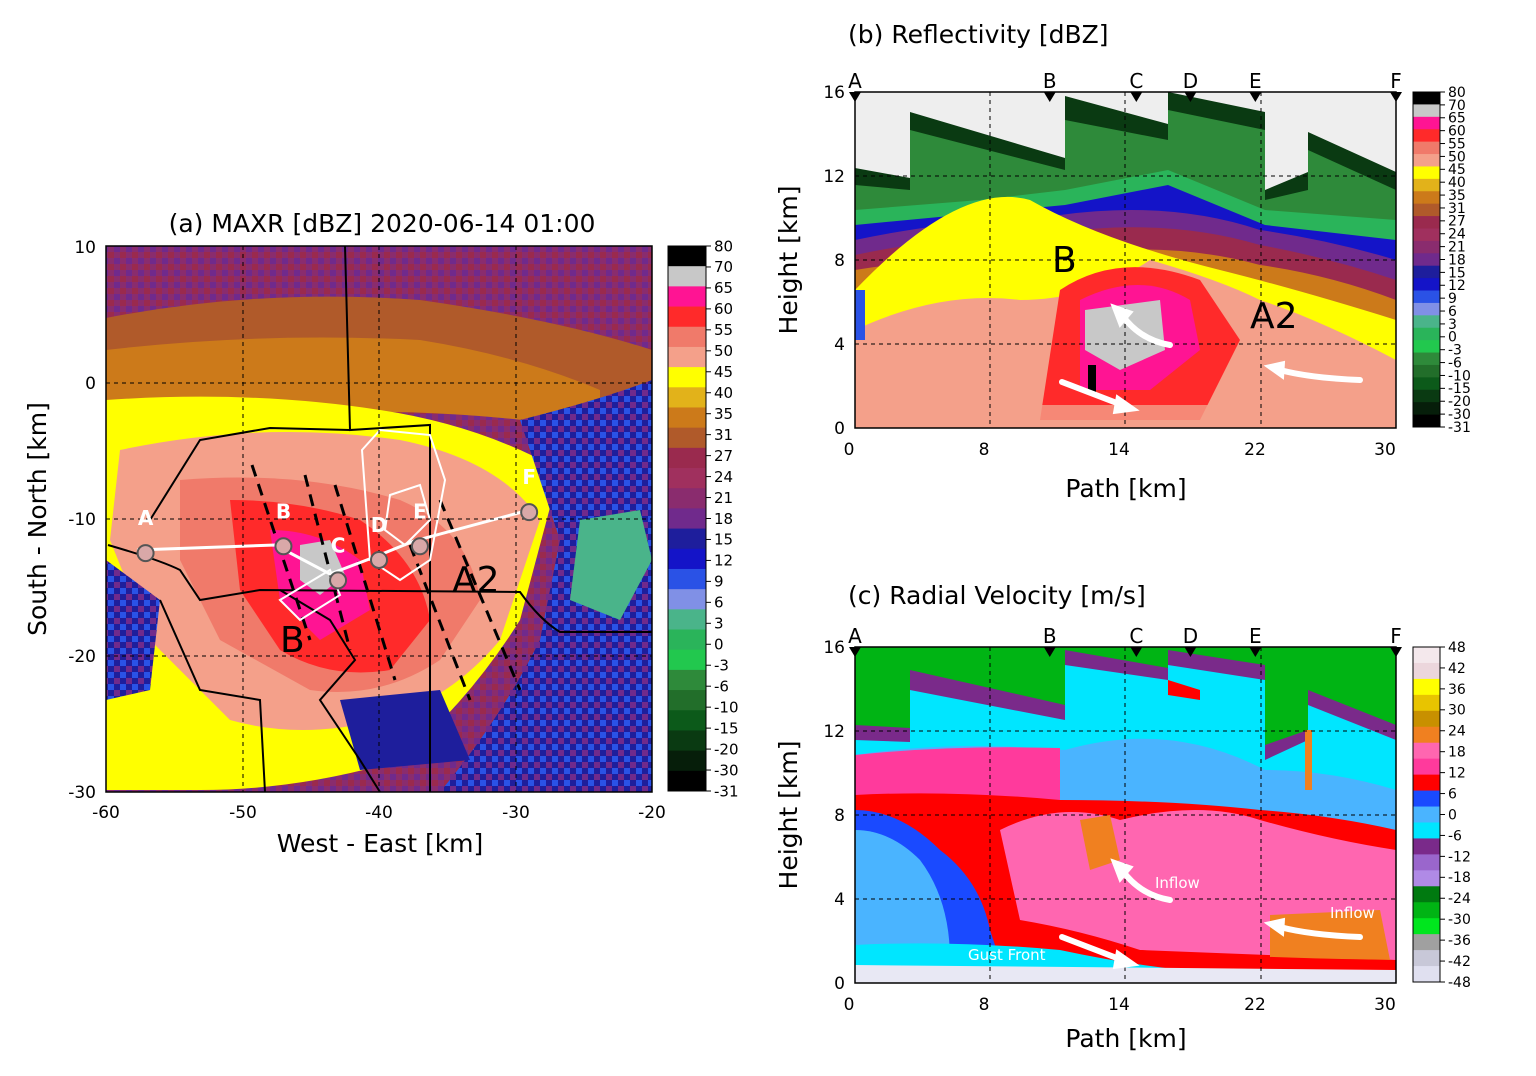 The width and height of the screenshot is (1536, 1076). What do you see at coordinates (82, 657) in the screenshot?
I see `y-tick-label: -20` at bounding box center [82, 657].